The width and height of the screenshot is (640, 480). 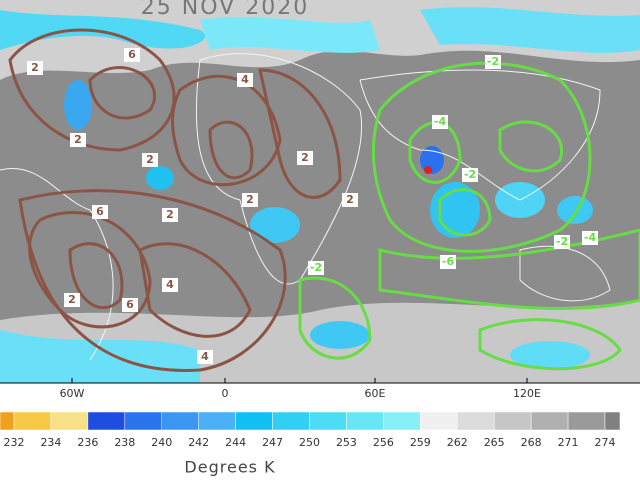 I want to click on colorbar-label: 240, so click(x=161, y=442).